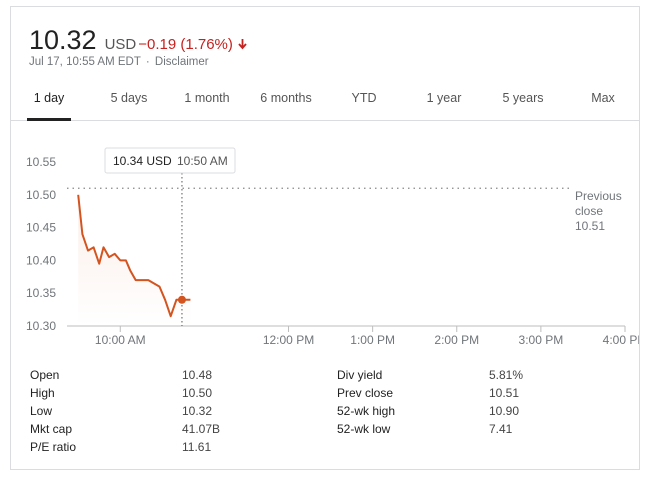 The width and height of the screenshot is (650, 478). What do you see at coordinates (621, 340) in the screenshot?
I see `x-tick-label: 4:00 PM` at bounding box center [621, 340].